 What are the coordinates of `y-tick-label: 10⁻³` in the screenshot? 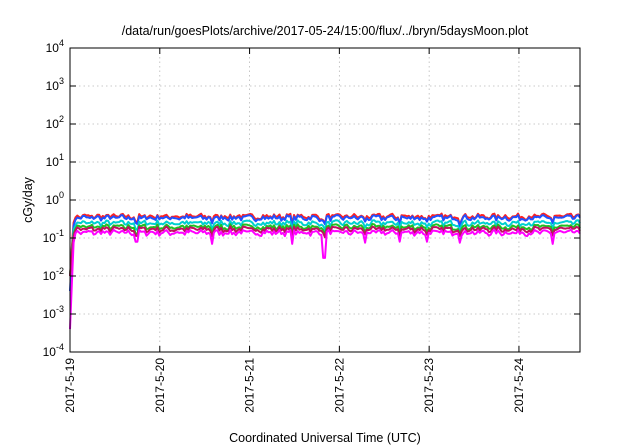 It's located at (53, 312).